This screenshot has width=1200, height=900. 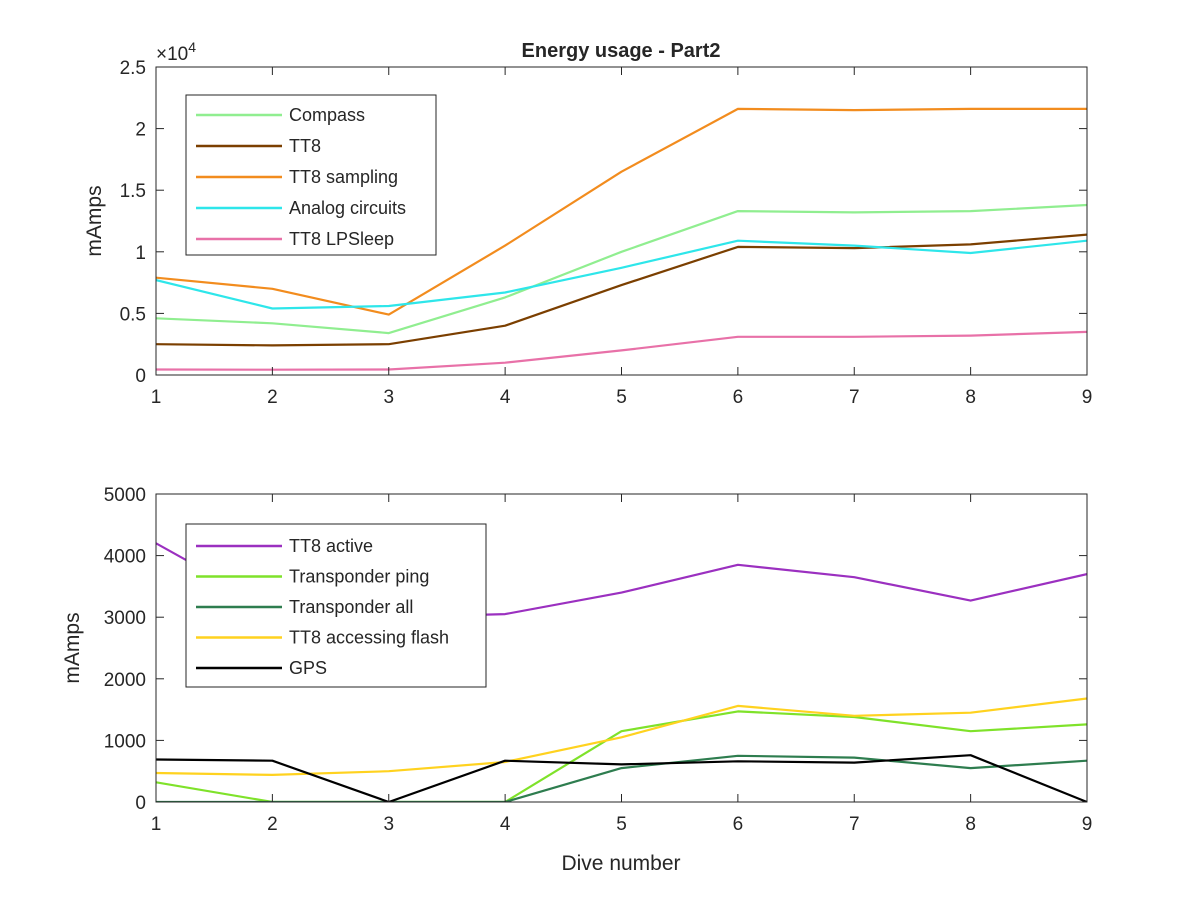 What do you see at coordinates (72, 647) in the screenshot?
I see `bottom-y-axis-label: mAmps` at bounding box center [72, 647].